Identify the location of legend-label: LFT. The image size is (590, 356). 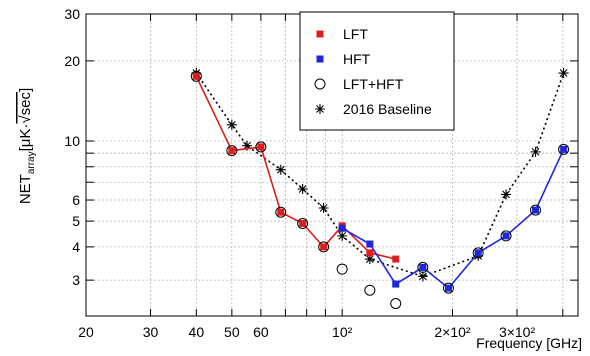
(355, 34).